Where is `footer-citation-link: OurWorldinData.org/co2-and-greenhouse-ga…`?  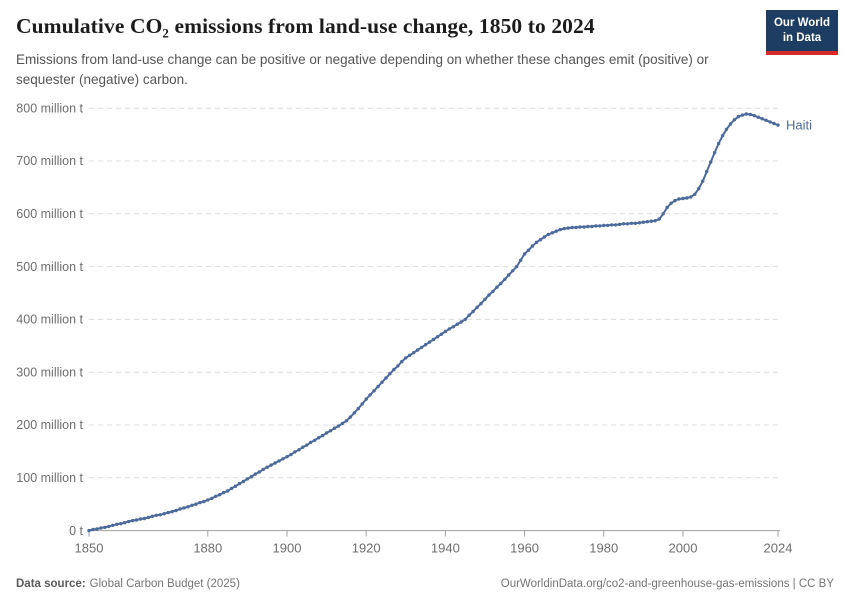
footer-citation-link: OurWorldinData.org/co2-and-greenhouse-ga… is located at coordinates (667, 584).